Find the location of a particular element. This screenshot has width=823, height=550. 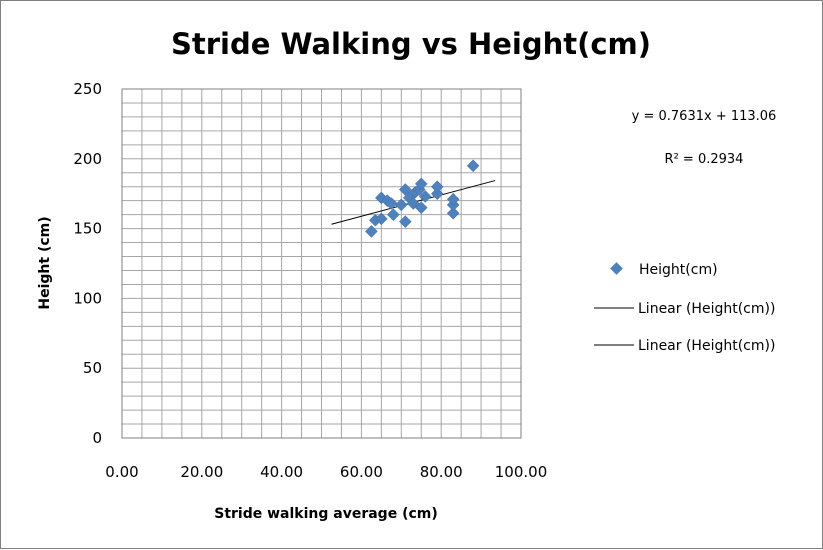

y-tick-label: 0 is located at coordinates (97, 438).